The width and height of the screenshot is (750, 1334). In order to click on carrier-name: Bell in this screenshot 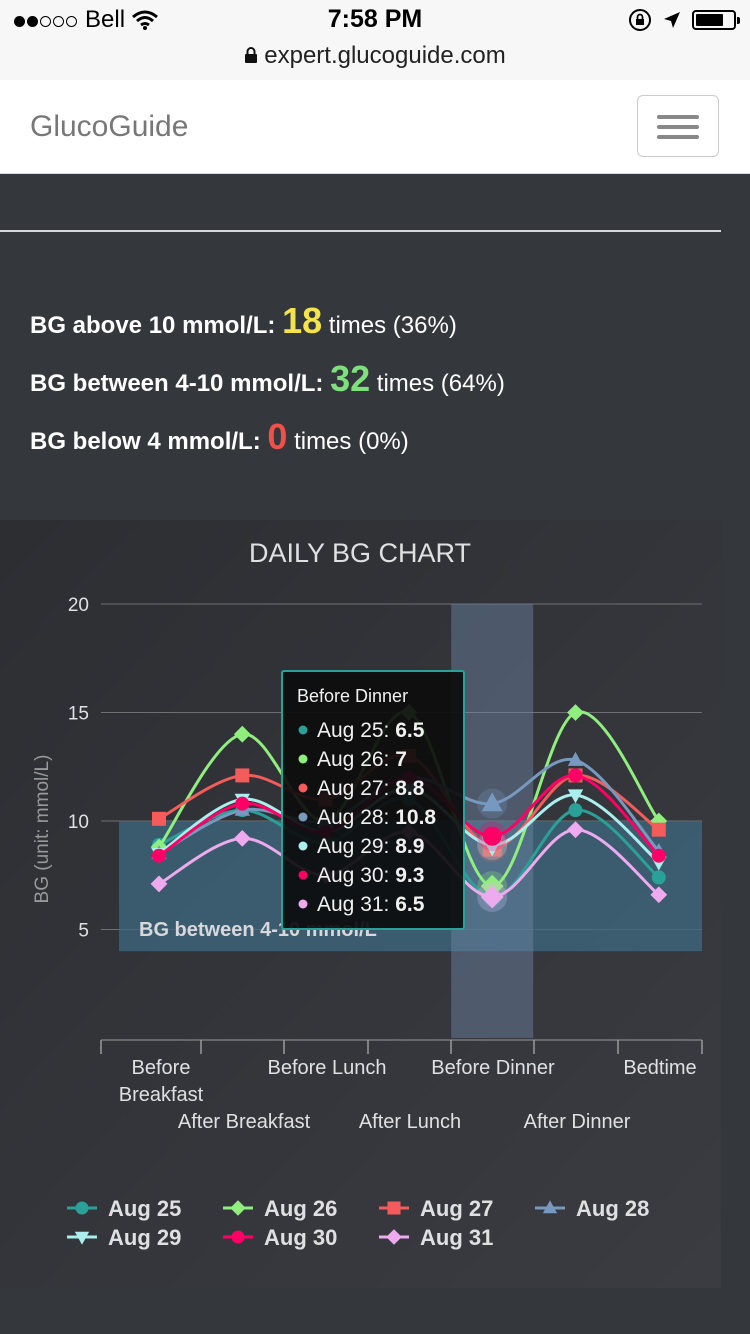, I will do `click(105, 19)`.